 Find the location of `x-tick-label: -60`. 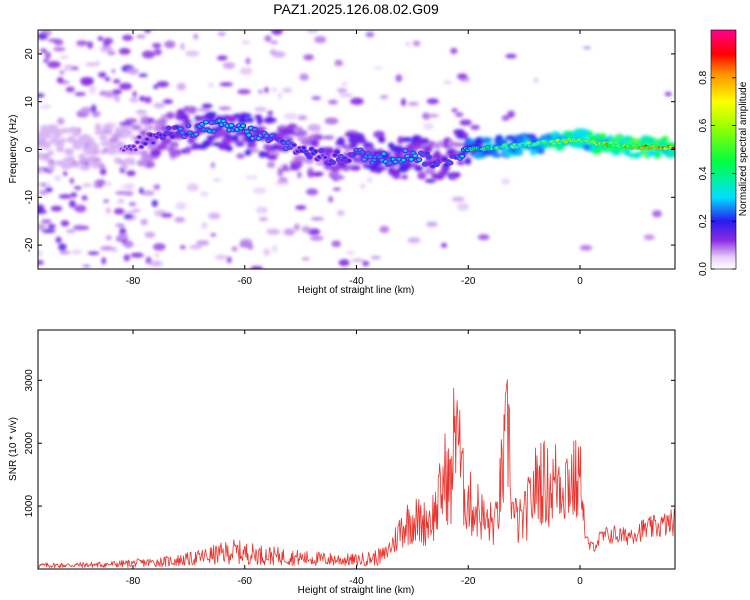

x-tick-label: -60 is located at coordinates (245, 581).